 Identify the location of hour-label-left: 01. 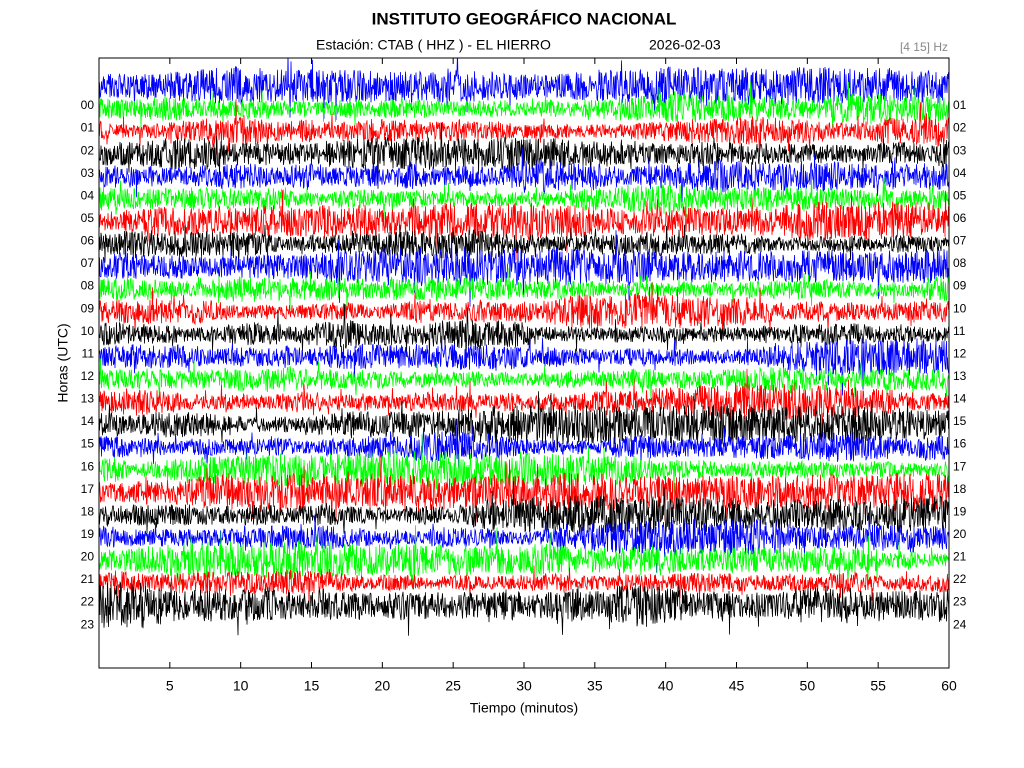
(88, 128).